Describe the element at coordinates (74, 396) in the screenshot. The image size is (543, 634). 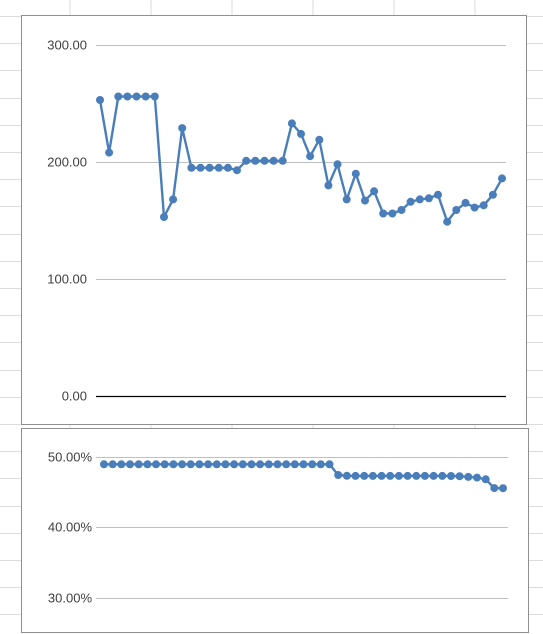
I see `y-tick-label: 0.00` at that location.